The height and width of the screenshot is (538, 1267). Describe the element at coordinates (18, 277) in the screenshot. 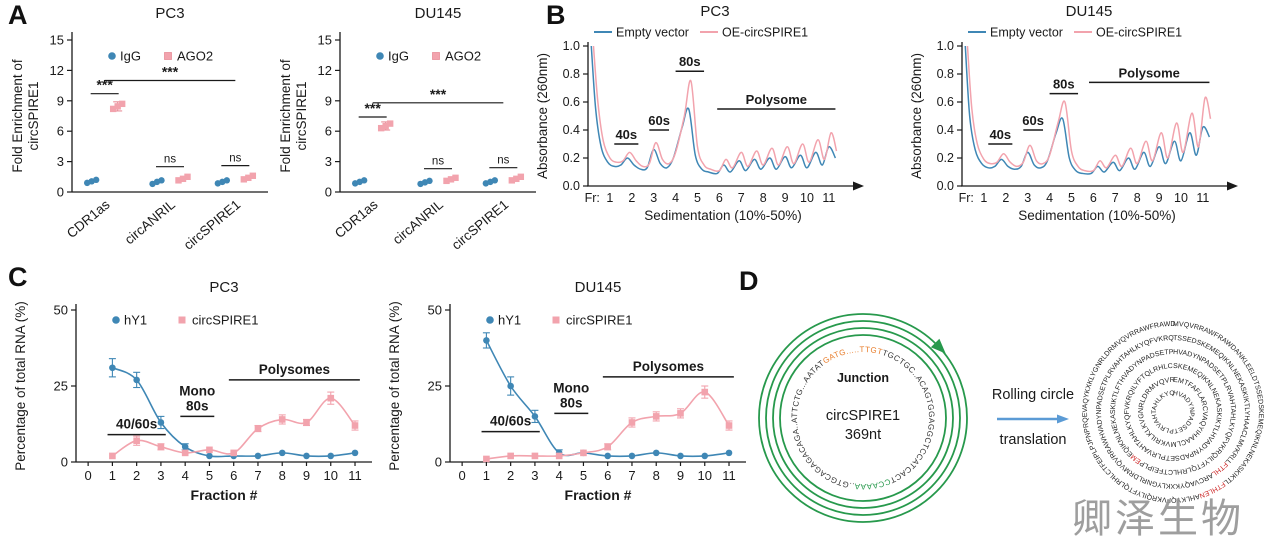

I see `panel-label-c: C` at that location.